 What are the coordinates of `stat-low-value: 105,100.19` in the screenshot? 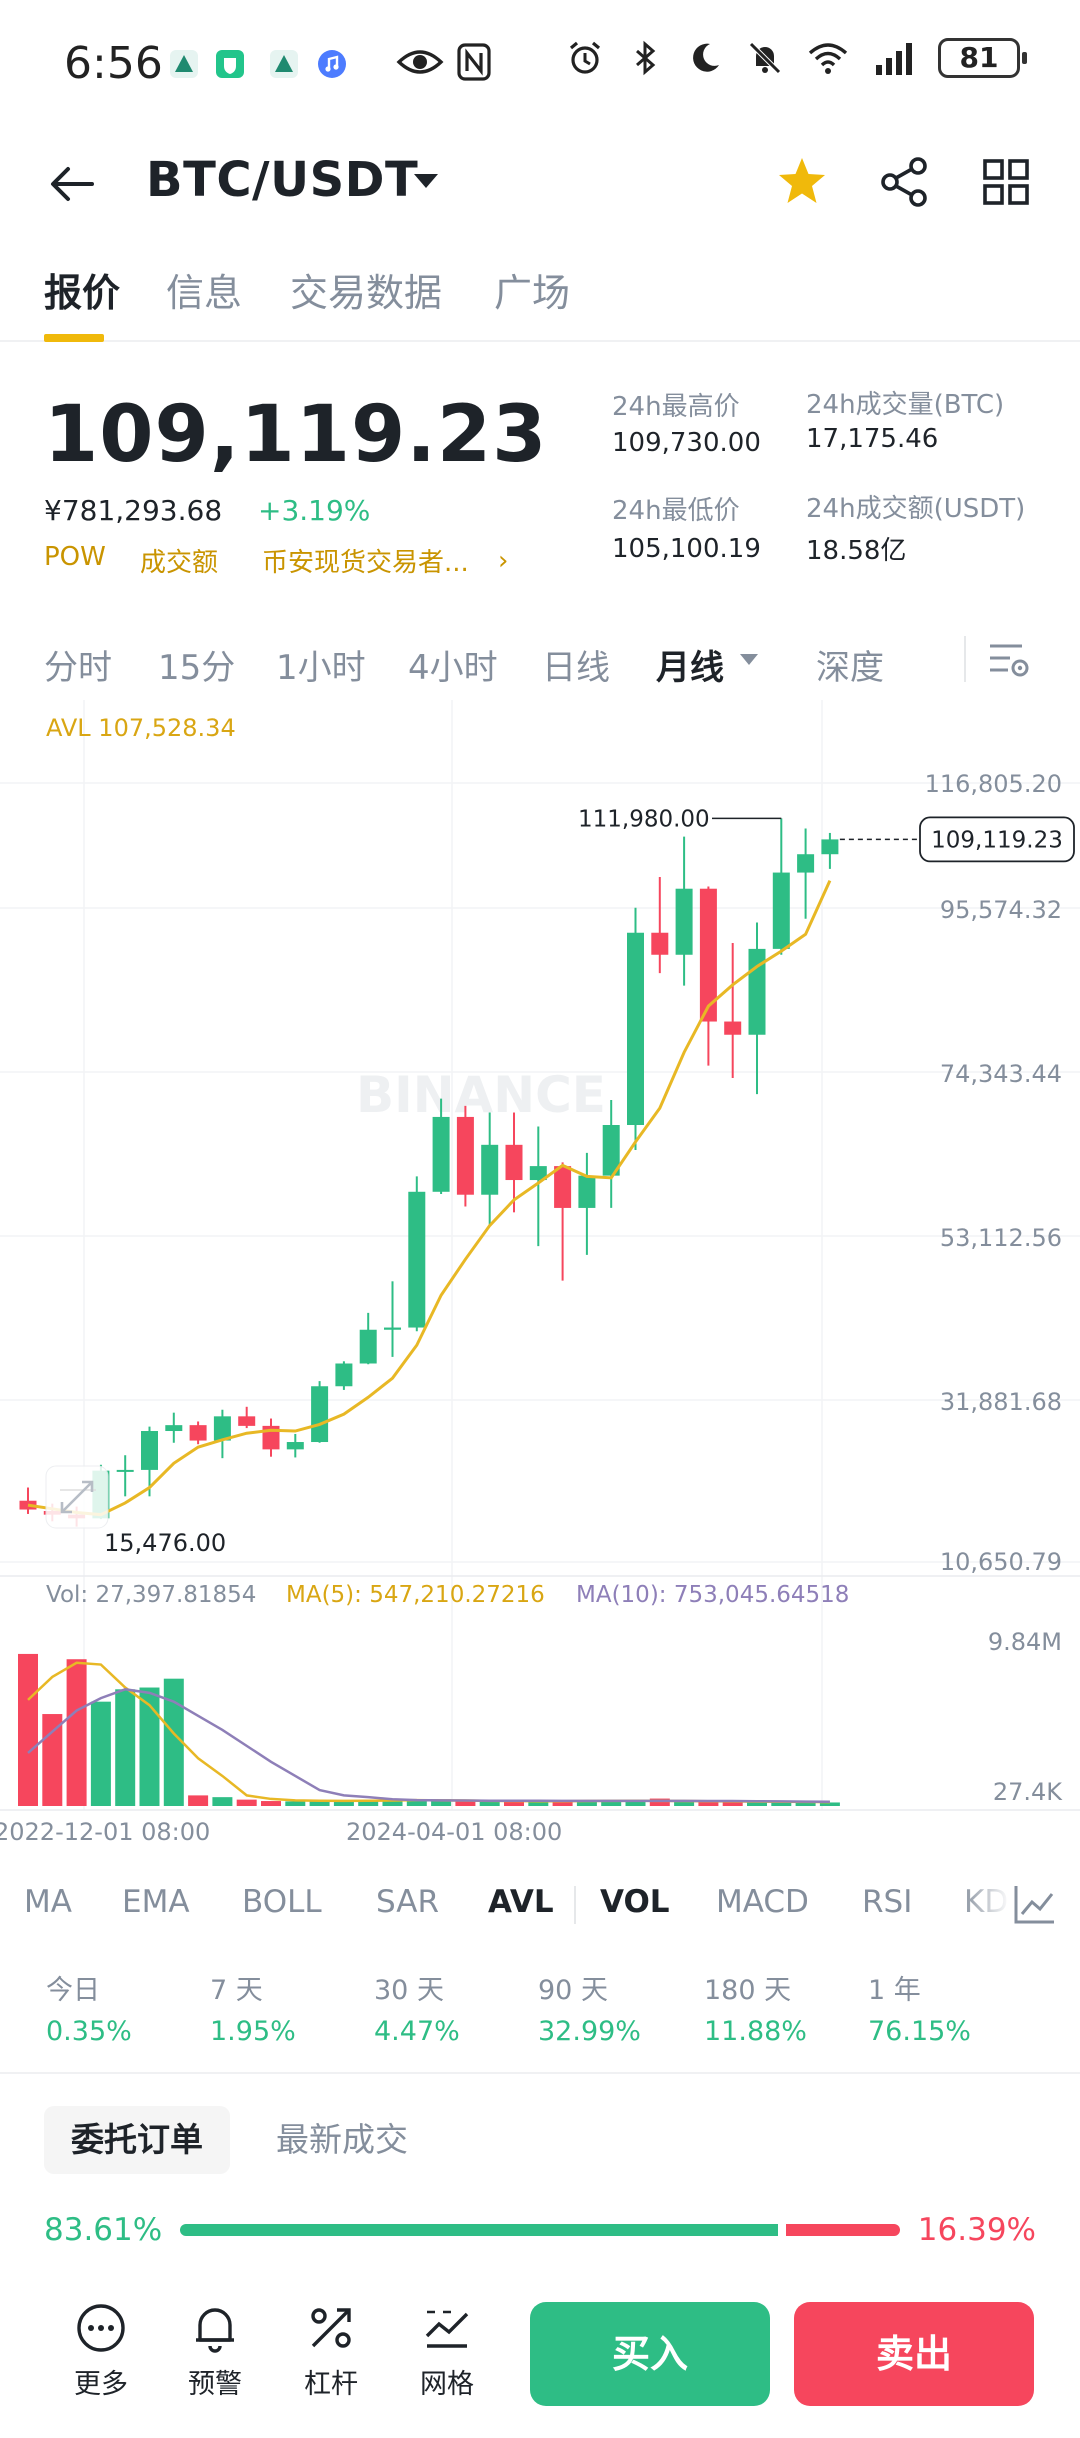 It's located at (686, 549).